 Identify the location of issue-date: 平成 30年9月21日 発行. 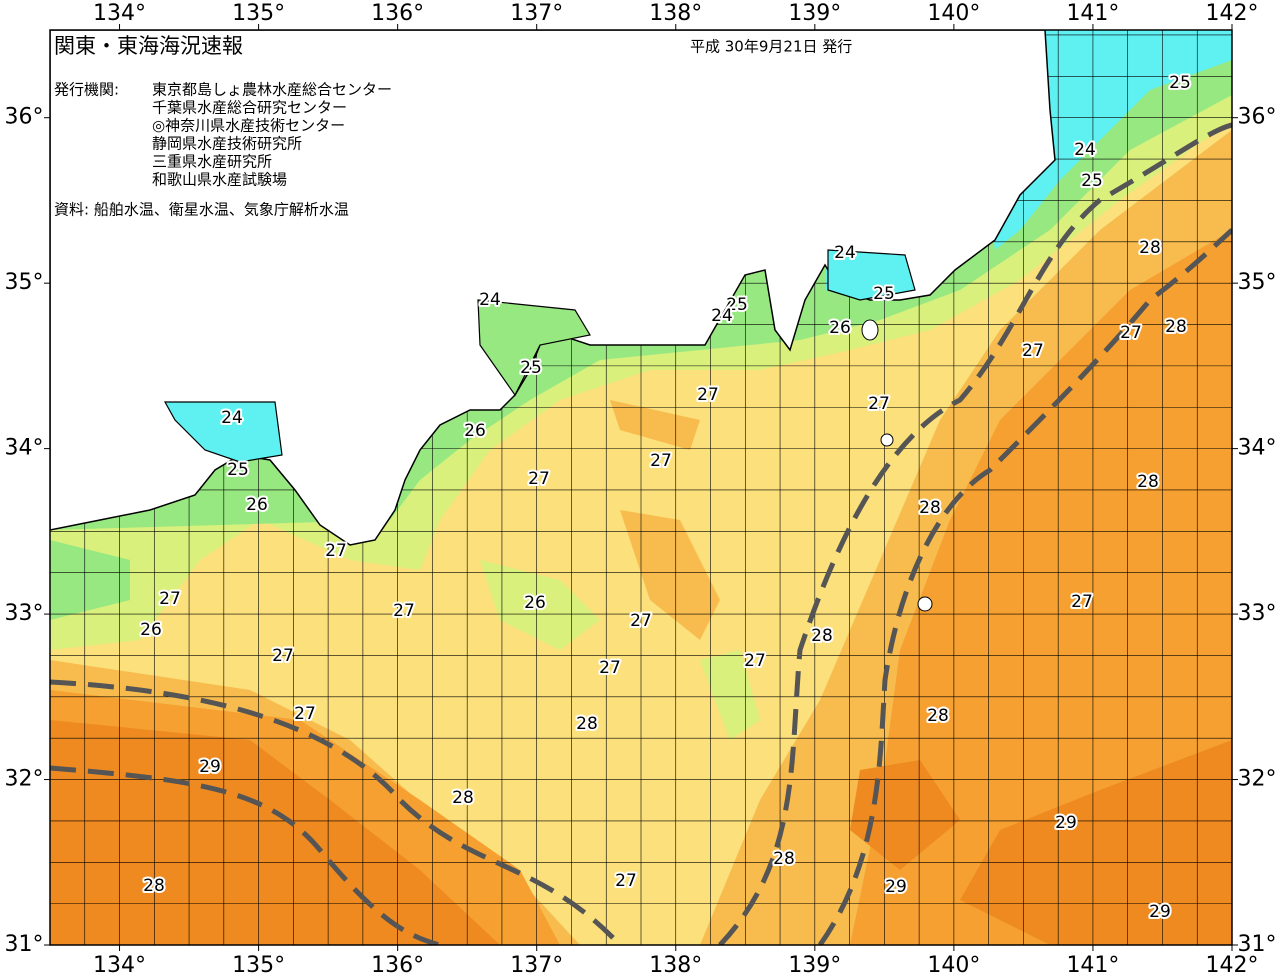
(771, 47).